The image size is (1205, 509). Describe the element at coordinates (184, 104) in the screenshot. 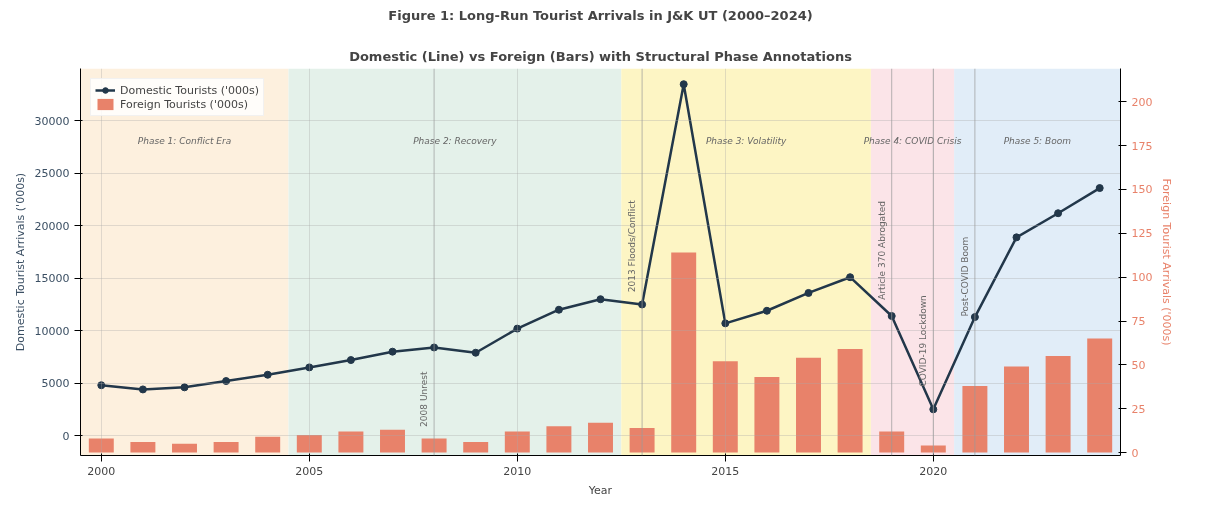

I see `legend-label: Foreign Tourists ('000s)` at that location.